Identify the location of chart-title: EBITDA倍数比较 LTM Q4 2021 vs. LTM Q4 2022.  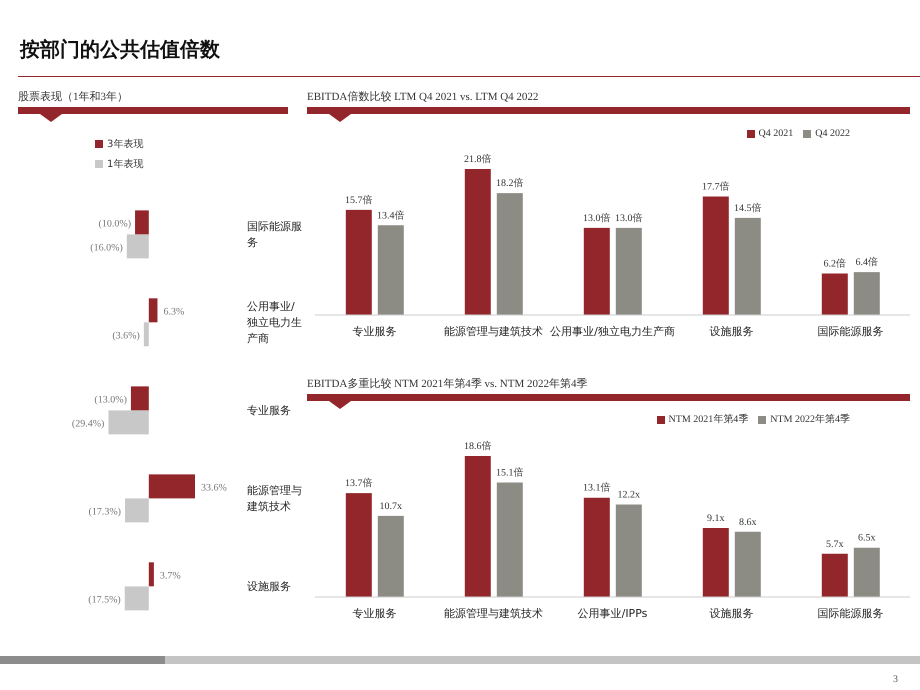
(423, 97).